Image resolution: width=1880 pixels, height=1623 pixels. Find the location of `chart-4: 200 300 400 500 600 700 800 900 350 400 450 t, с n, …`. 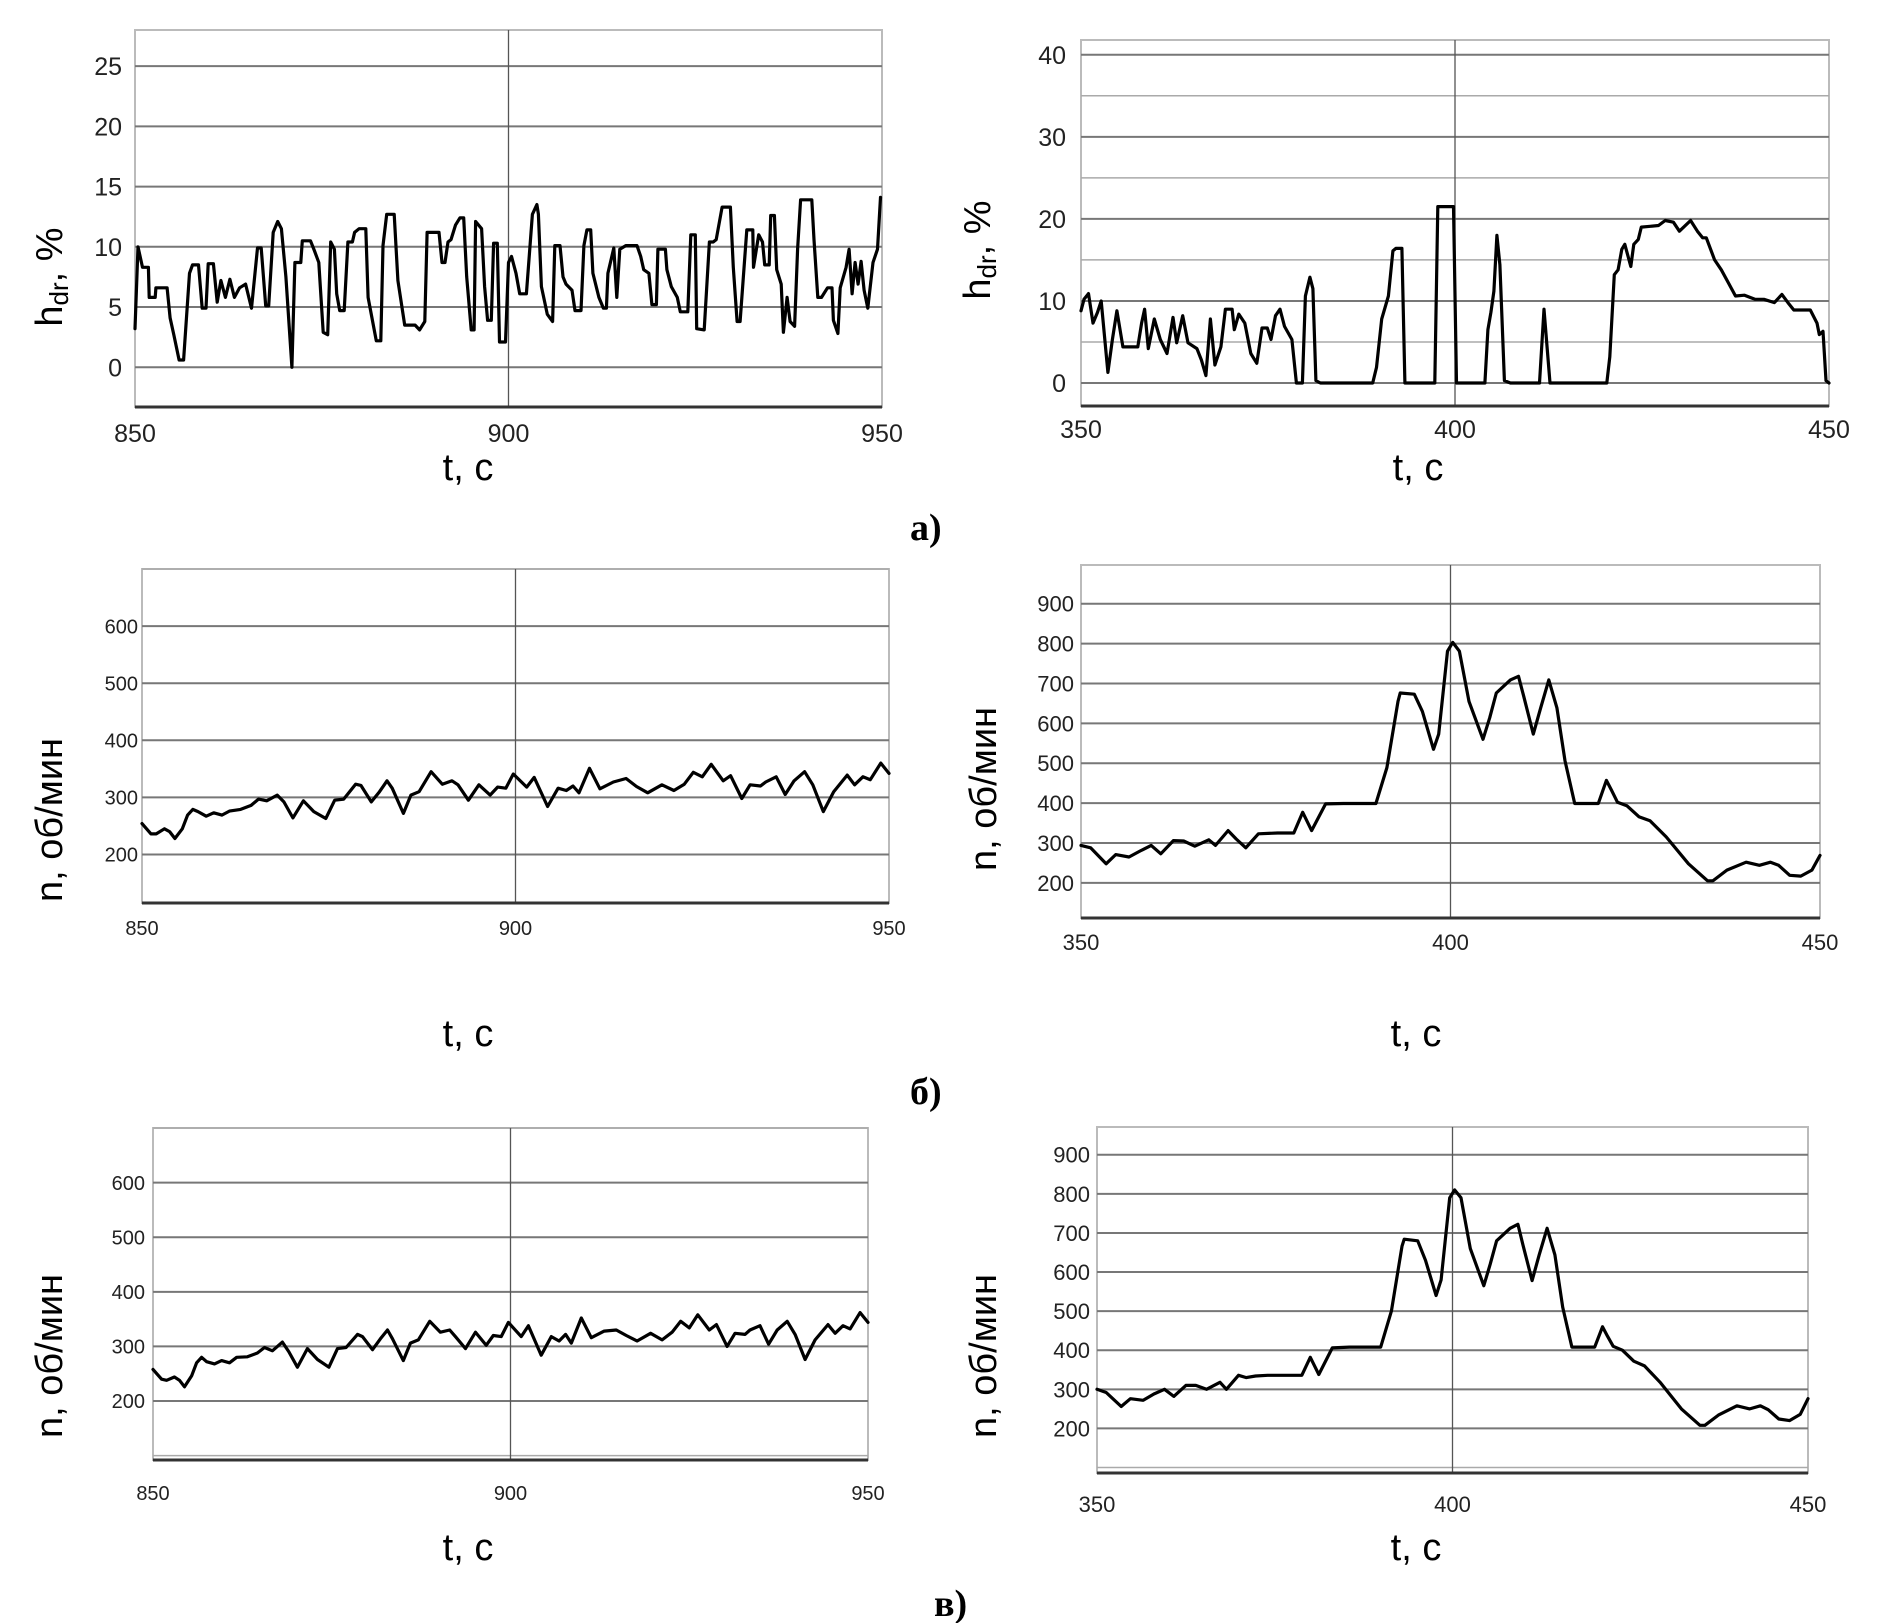

chart-4: 200 300 400 500 600 700 800 900 350 400 450 t, с n, … is located at coordinates (1401, 809).